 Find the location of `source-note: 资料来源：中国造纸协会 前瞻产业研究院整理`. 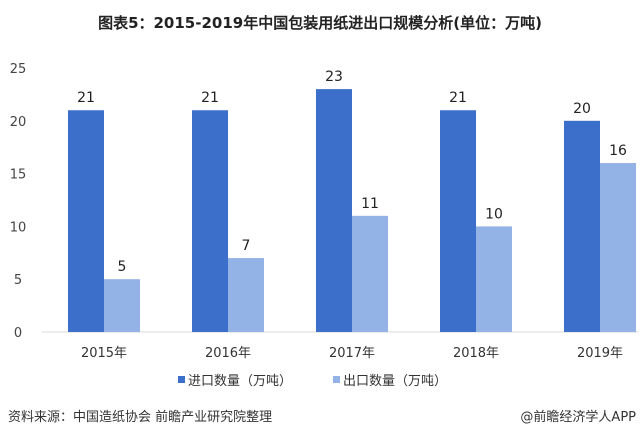

source-note: 资料来源：中国造纸协会 前瞻产业研究院整理 is located at coordinates (140, 417).